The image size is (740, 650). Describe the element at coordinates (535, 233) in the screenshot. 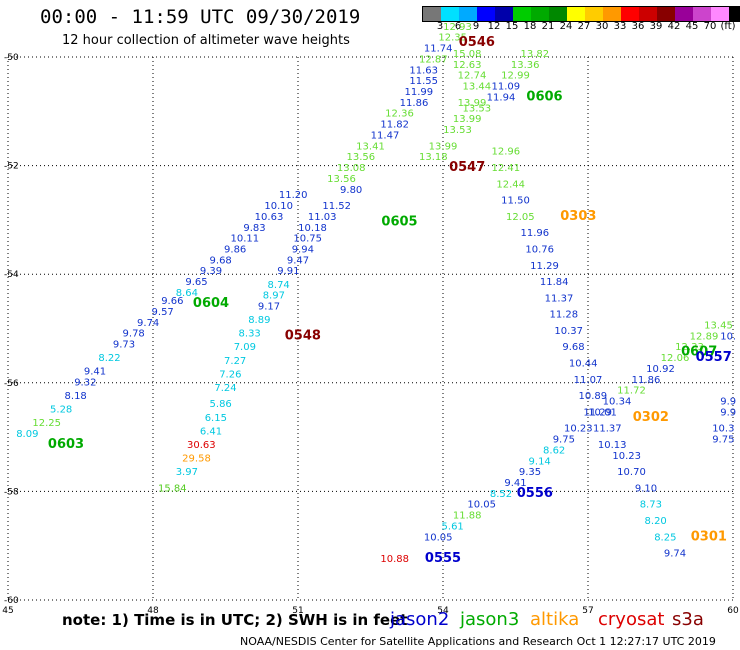

I see `wave-height-point: 11.96` at that location.